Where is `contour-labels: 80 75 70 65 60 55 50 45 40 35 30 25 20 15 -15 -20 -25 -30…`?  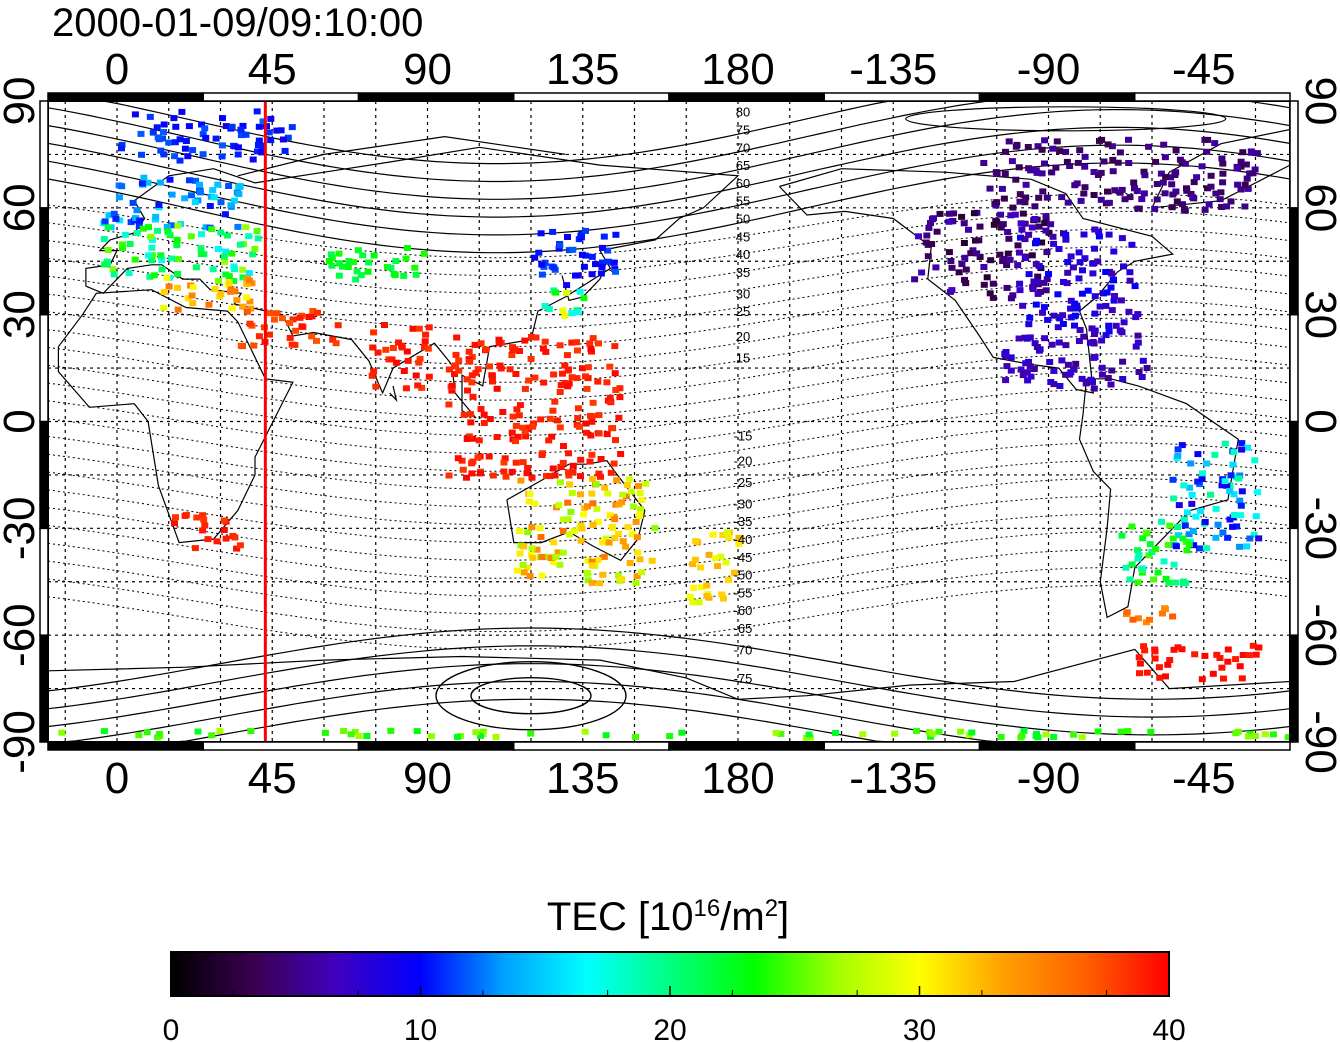 contour-labels: 80 75 70 65 60 55 50 45 40 35 30 25 20 15 -15 -20 -25 -30… is located at coordinates (743, 395).